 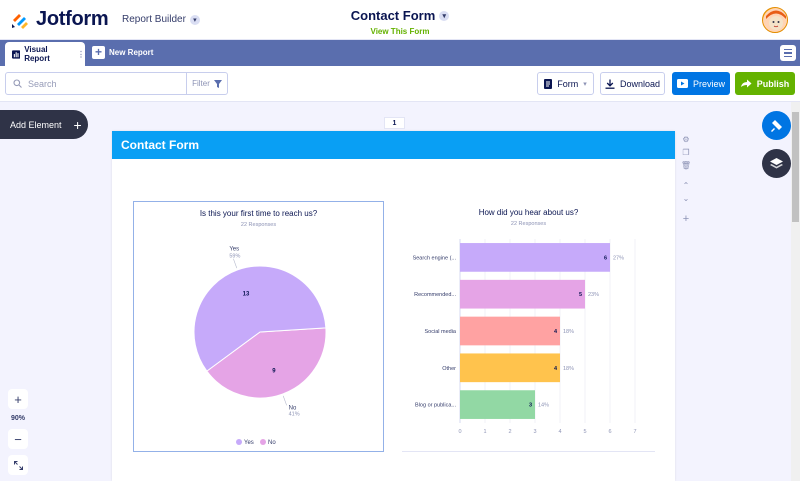 I want to click on x-tick-label: 3, so click(x=534, y=432).